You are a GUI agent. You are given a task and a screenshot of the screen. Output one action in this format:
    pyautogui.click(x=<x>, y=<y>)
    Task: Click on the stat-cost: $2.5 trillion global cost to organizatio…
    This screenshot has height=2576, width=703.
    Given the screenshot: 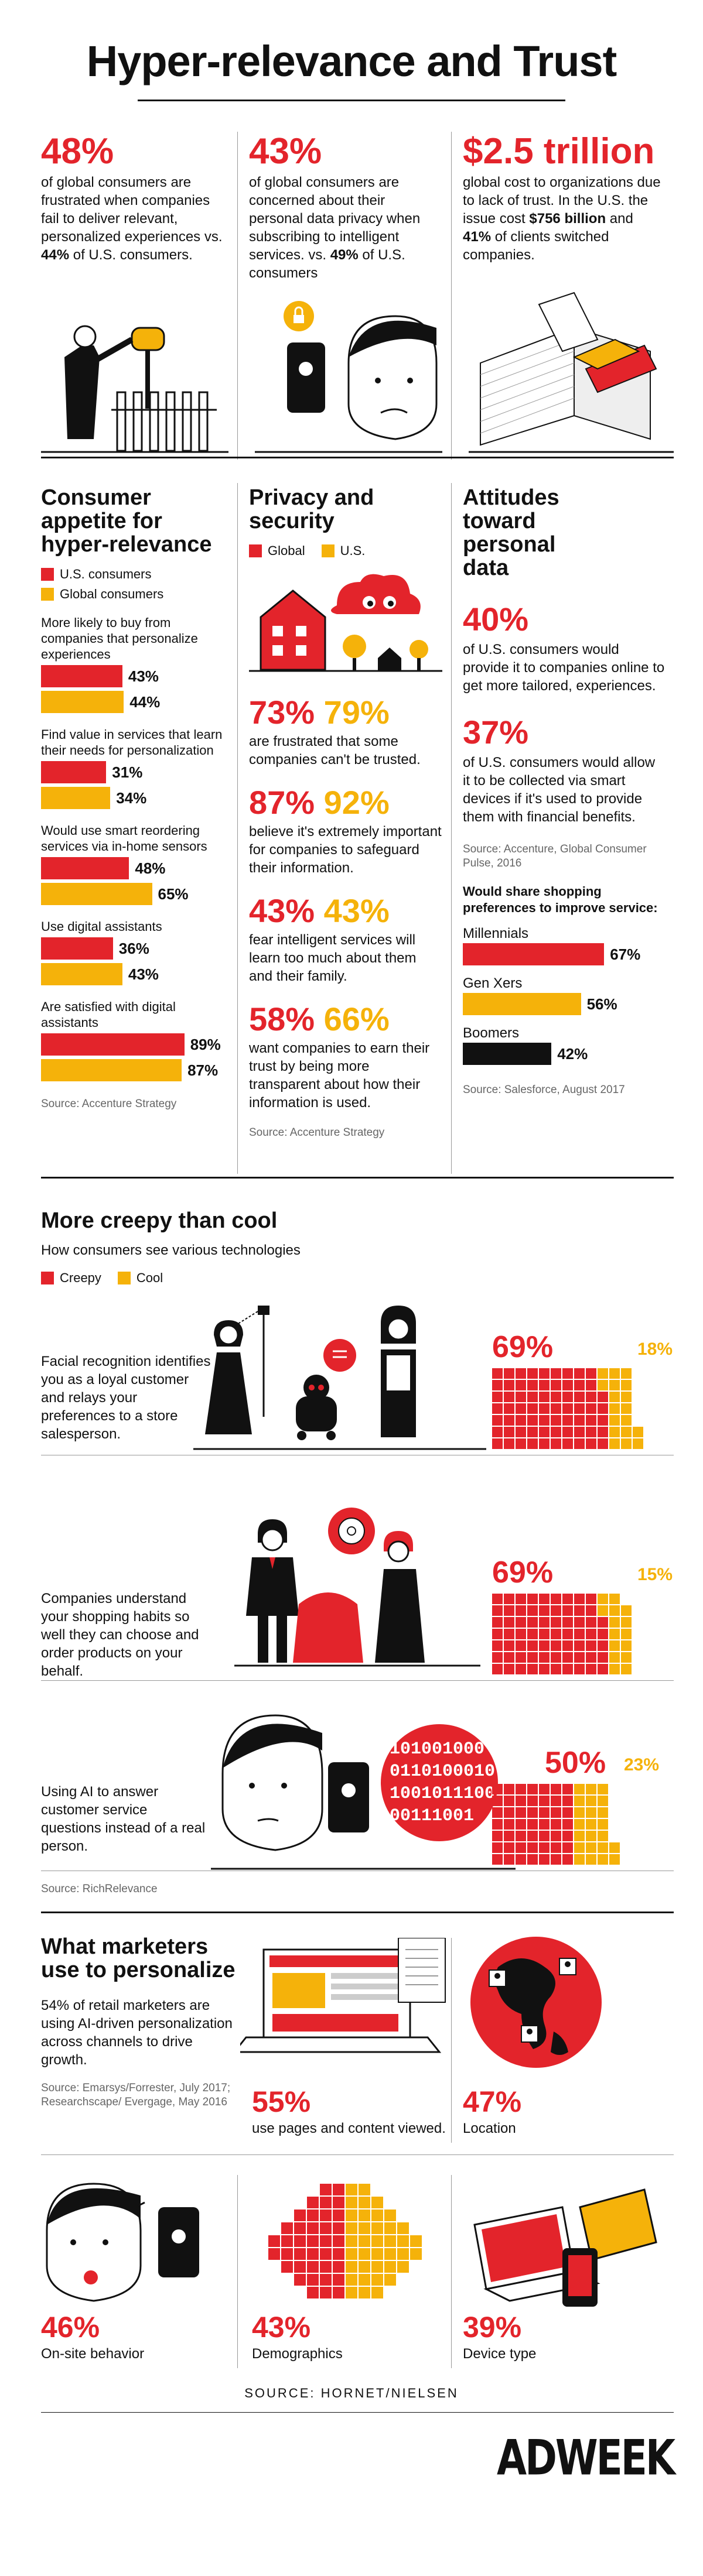 What is the action you would take?
    pyautogui.click(x=564, y=198)
    